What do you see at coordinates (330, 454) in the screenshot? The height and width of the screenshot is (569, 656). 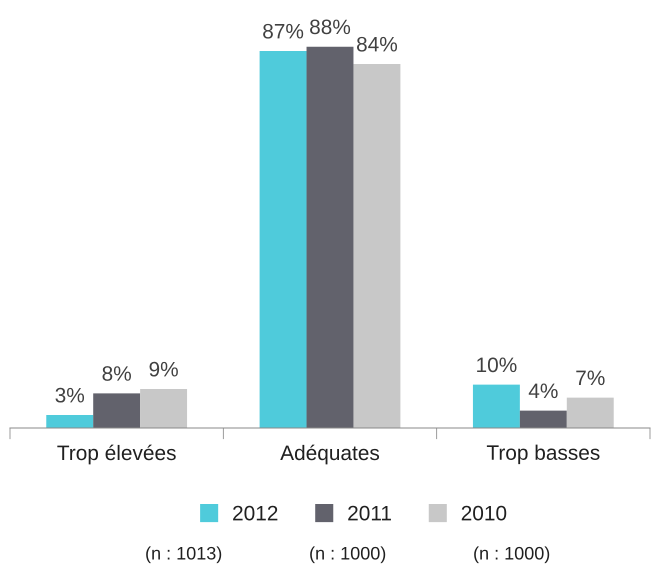 I see `x-tick-label: Adéquates` at bounding box center [330, 454].